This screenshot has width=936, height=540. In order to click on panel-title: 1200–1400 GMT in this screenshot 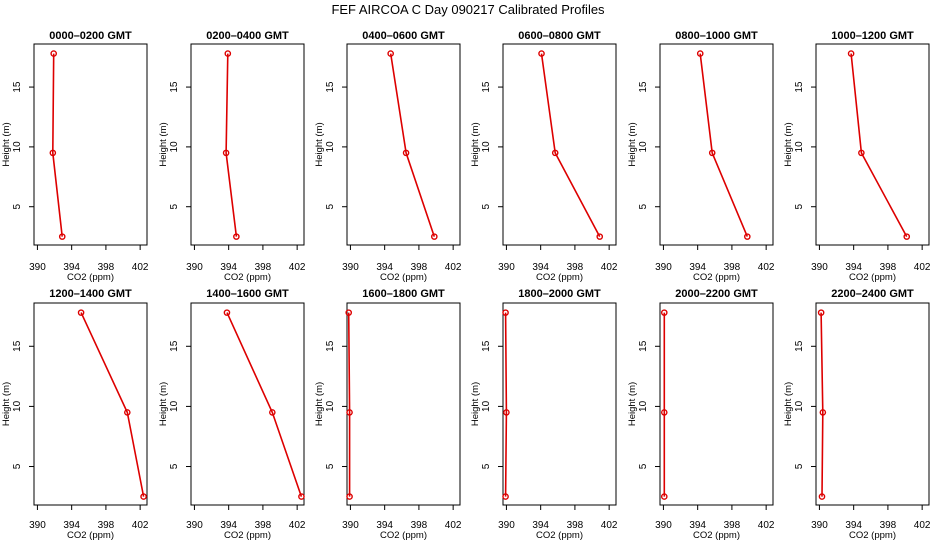, I will do `click(90, 294)`.